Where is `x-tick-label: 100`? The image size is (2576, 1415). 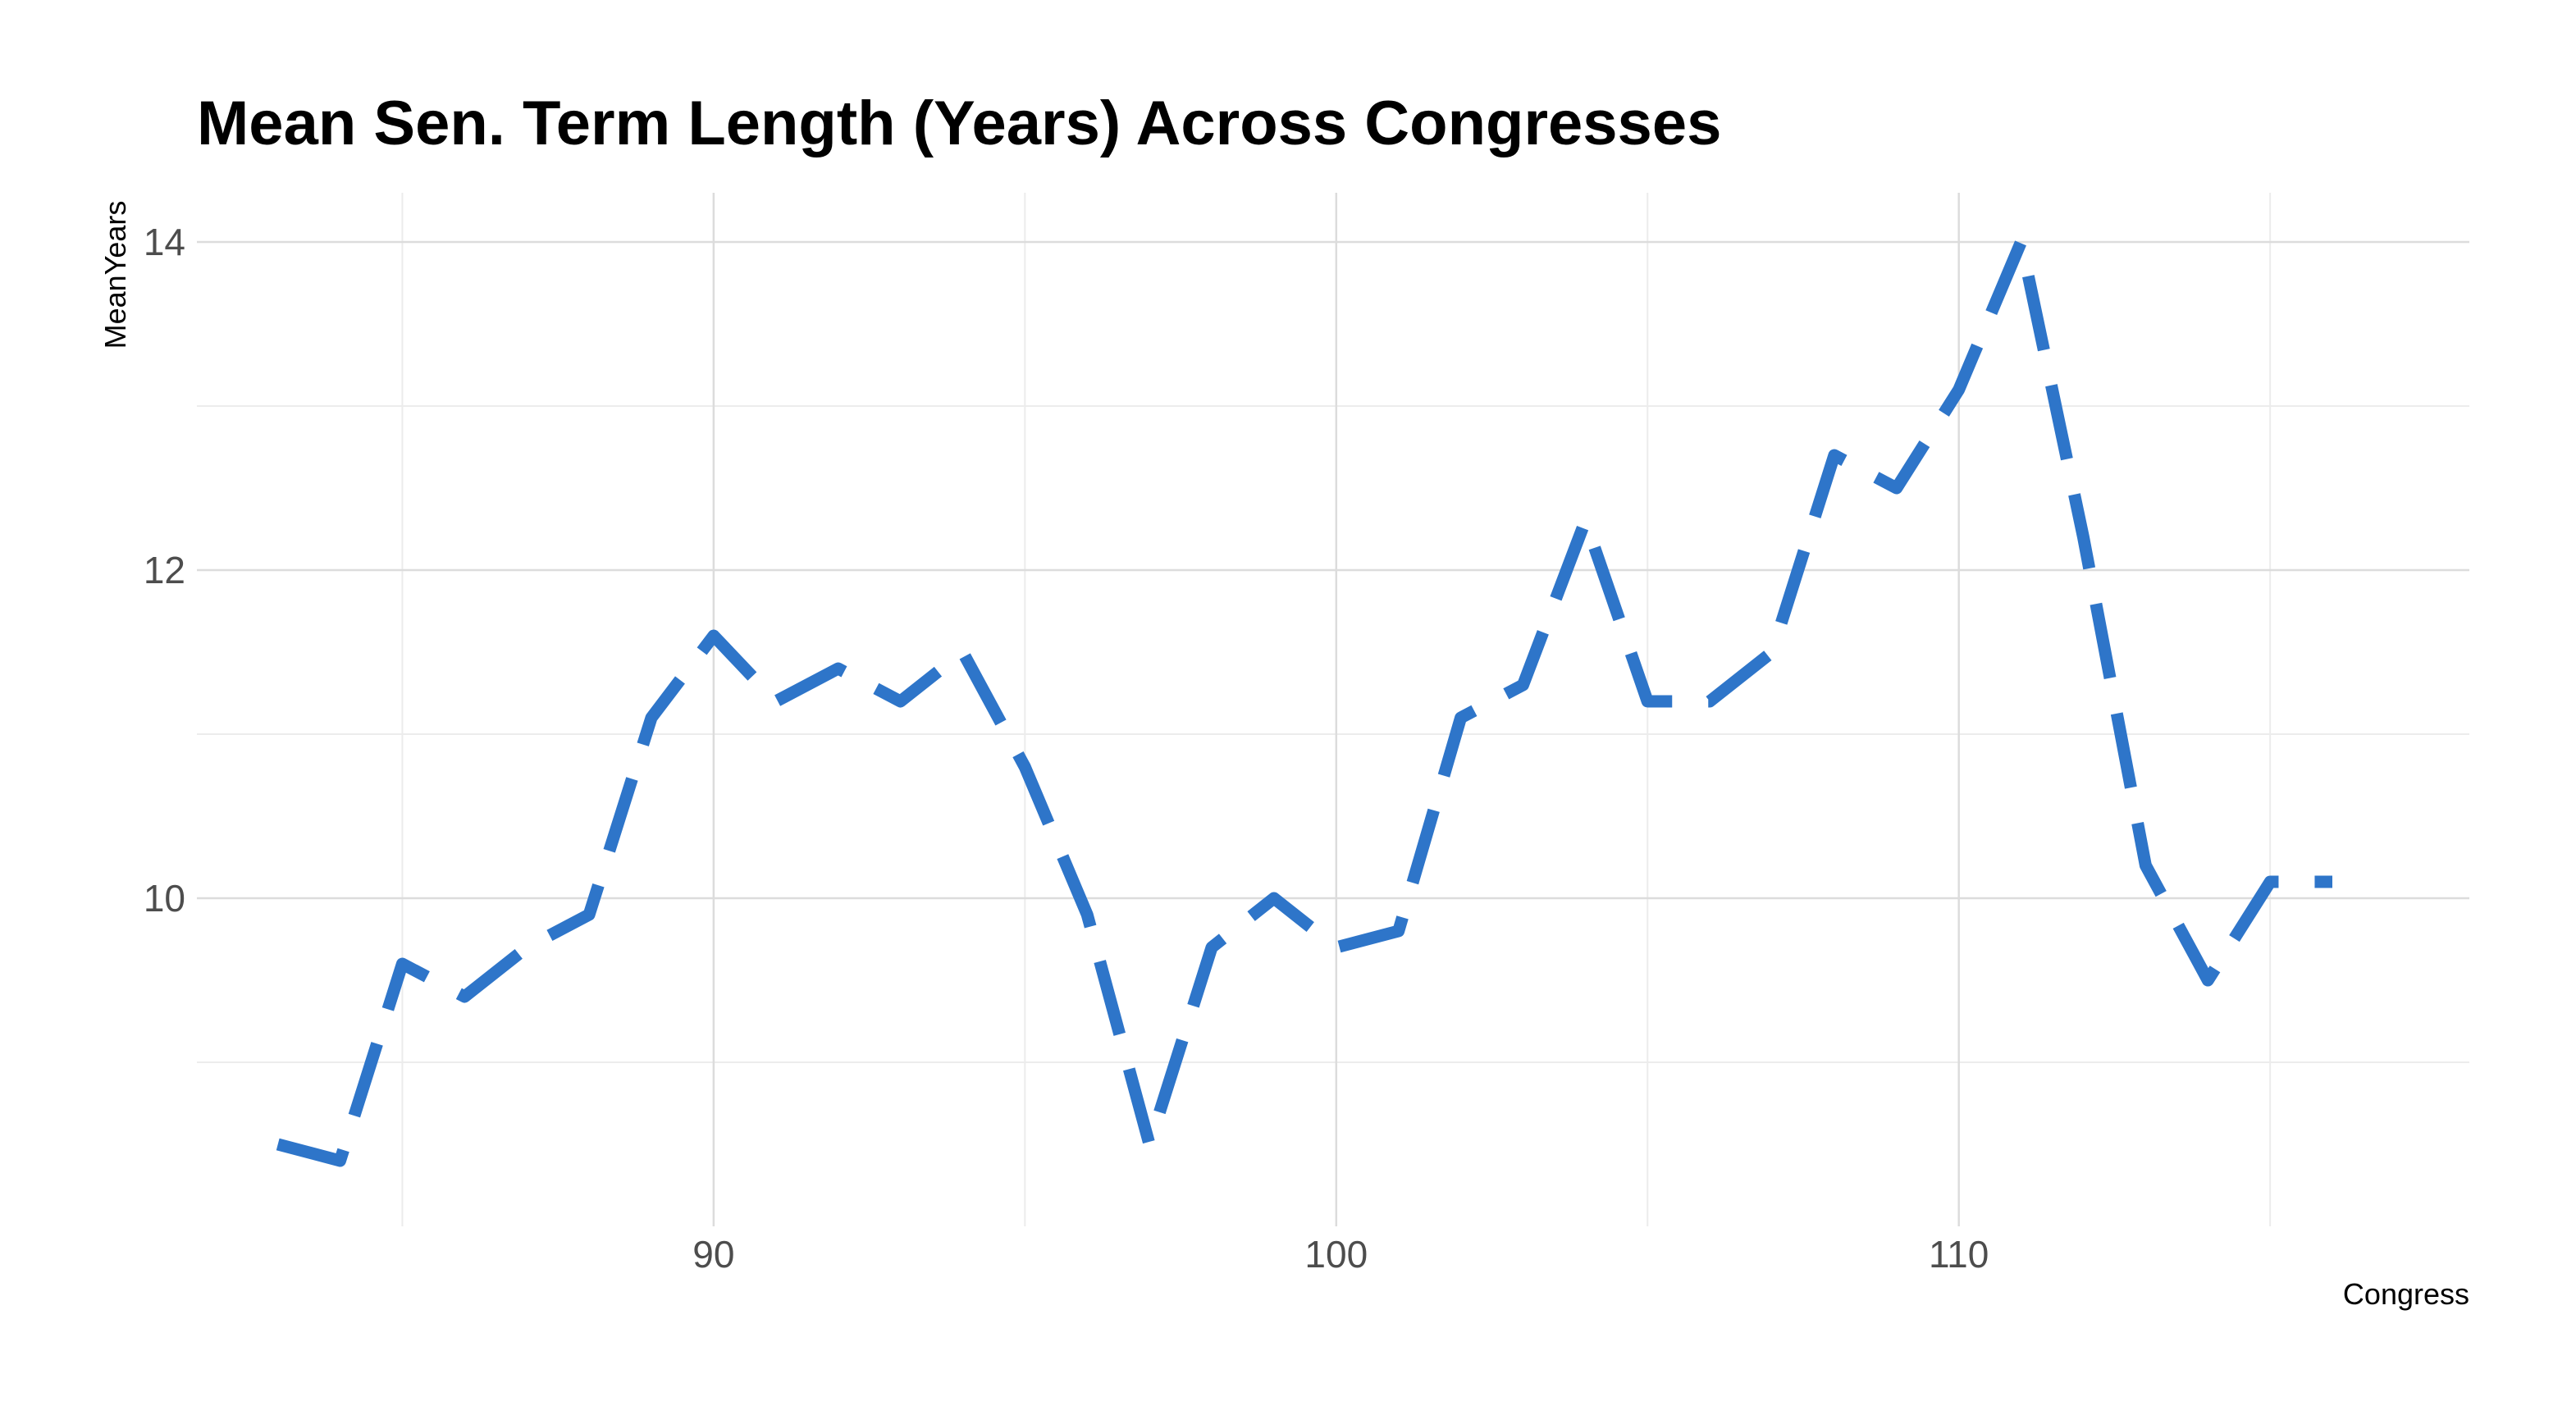
x-tick-label: 100 is located at coordinates (1336, 1254).